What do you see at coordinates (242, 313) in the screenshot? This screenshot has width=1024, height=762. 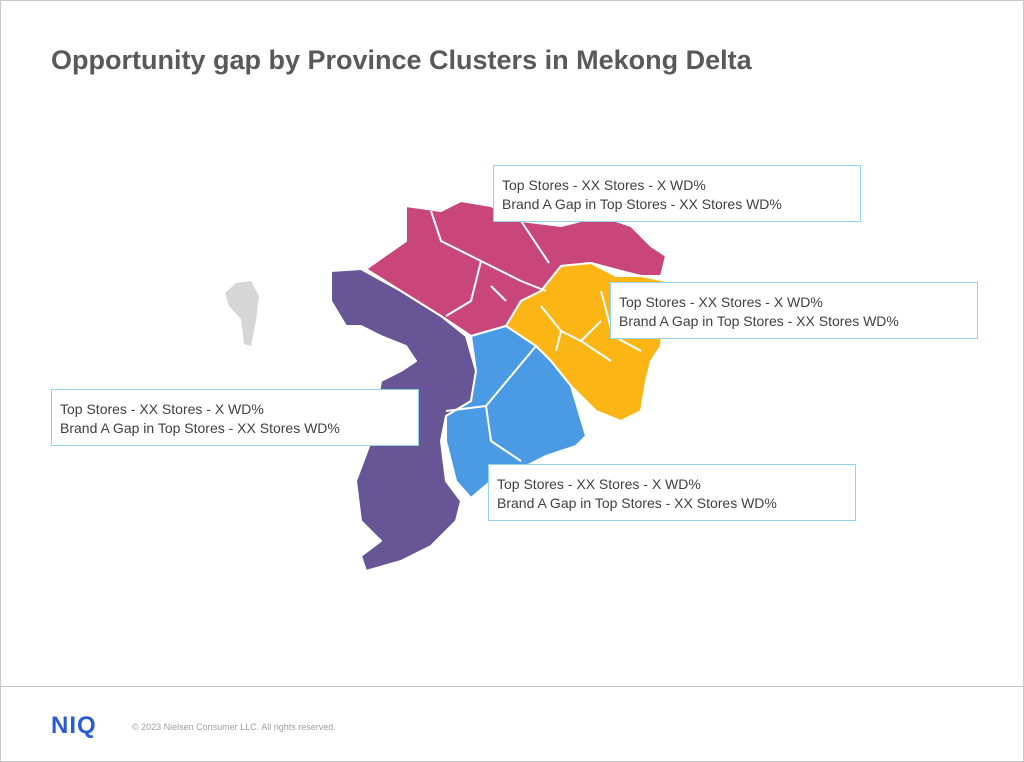 I see `island` at bounding box center [242, 313].